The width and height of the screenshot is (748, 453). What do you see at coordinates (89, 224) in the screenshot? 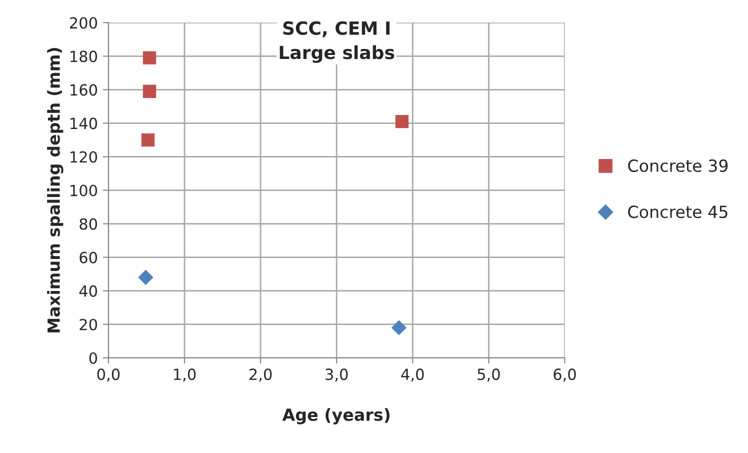
I see `y-tick-label: 80` at bounding box center [89, 224].